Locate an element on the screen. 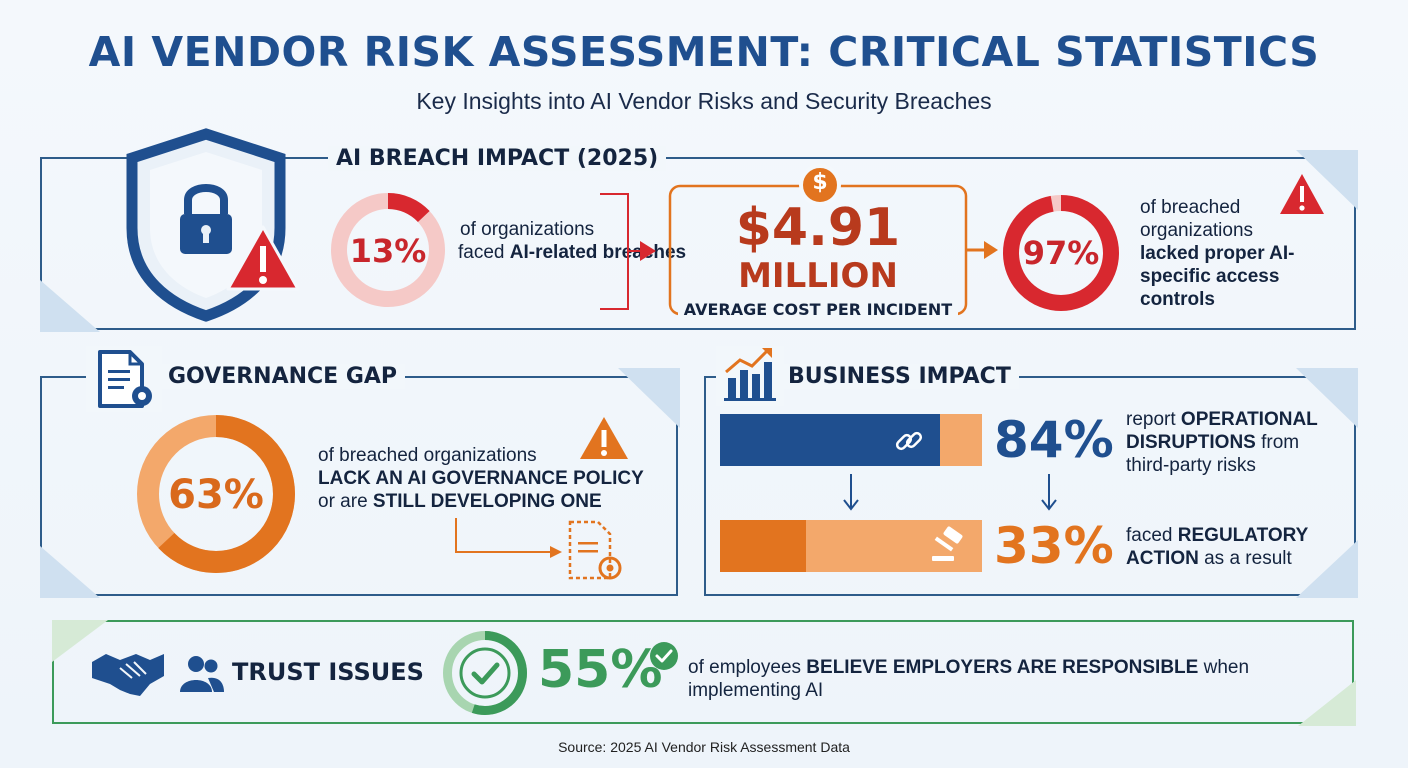  stat-97-value: 97% is located at coordinates (1061, 253).